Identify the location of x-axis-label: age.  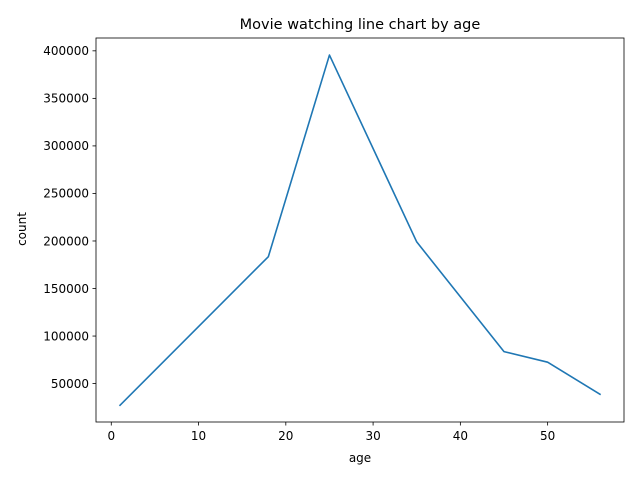
(360, 458).